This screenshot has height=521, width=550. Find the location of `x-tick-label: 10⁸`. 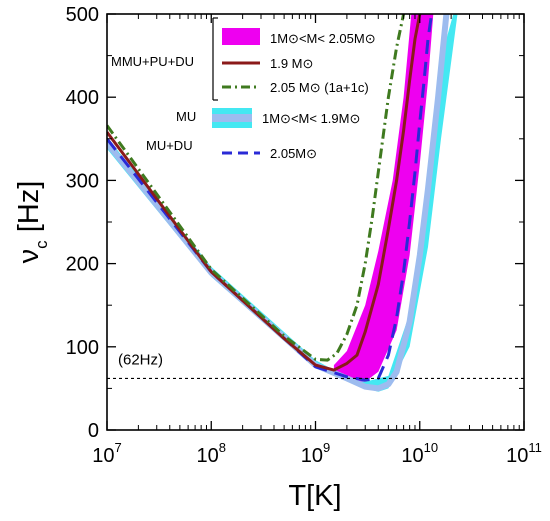

x-tick-label: 10⁸ is located at coordinates (211, 453).